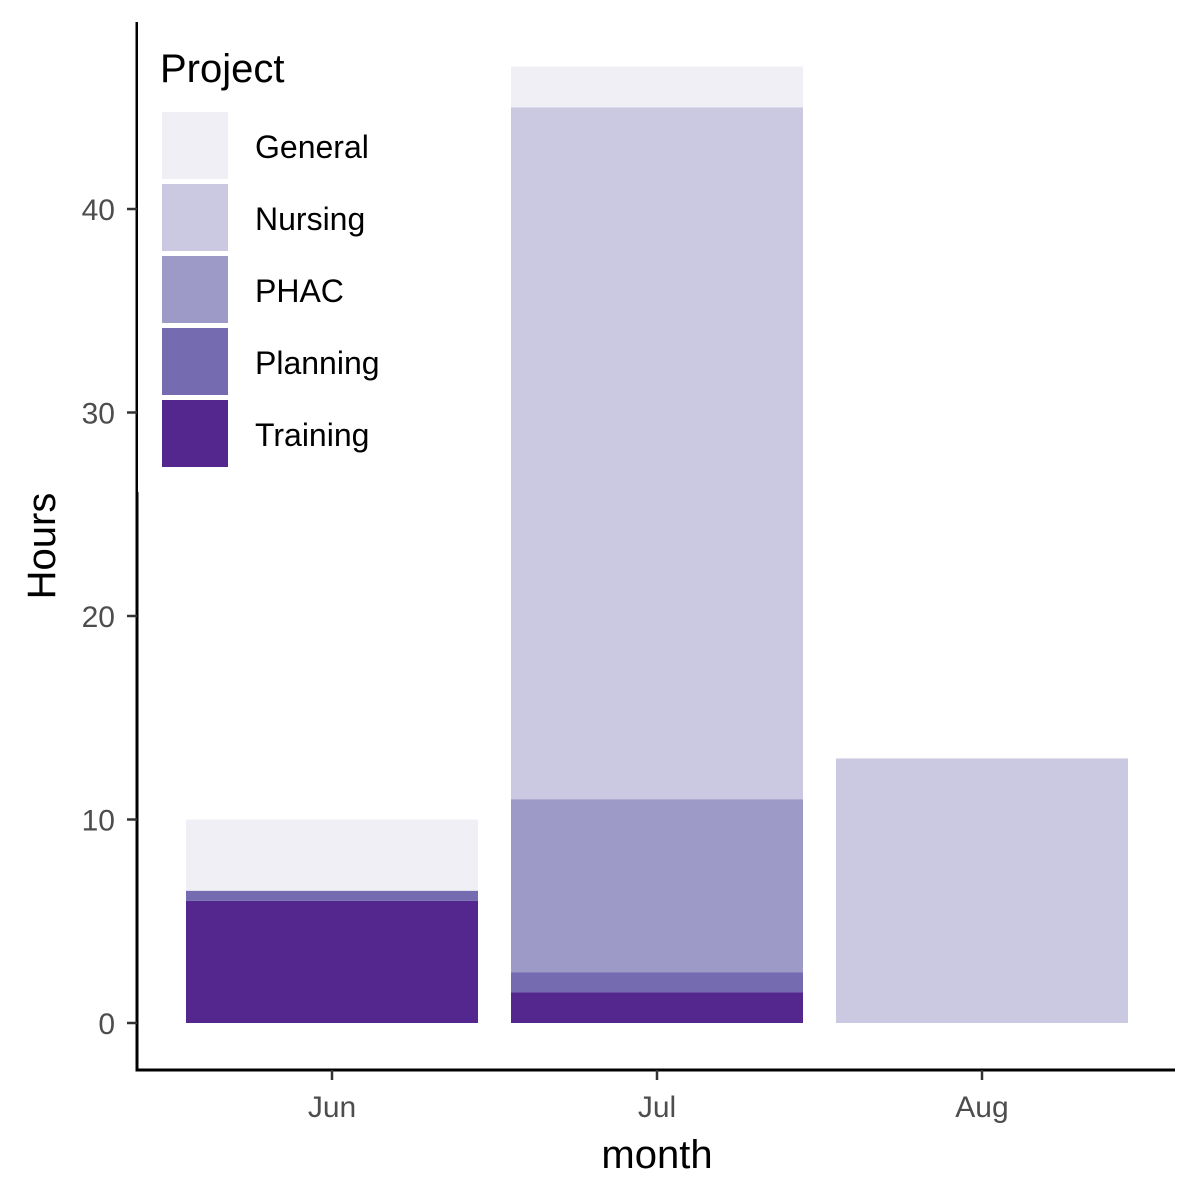 The height and width of the screenshot is (1200, 1200). Describe the element at coordinates (42, 546) in the screenshot. I see `y-axis-title: Hours` at that location.